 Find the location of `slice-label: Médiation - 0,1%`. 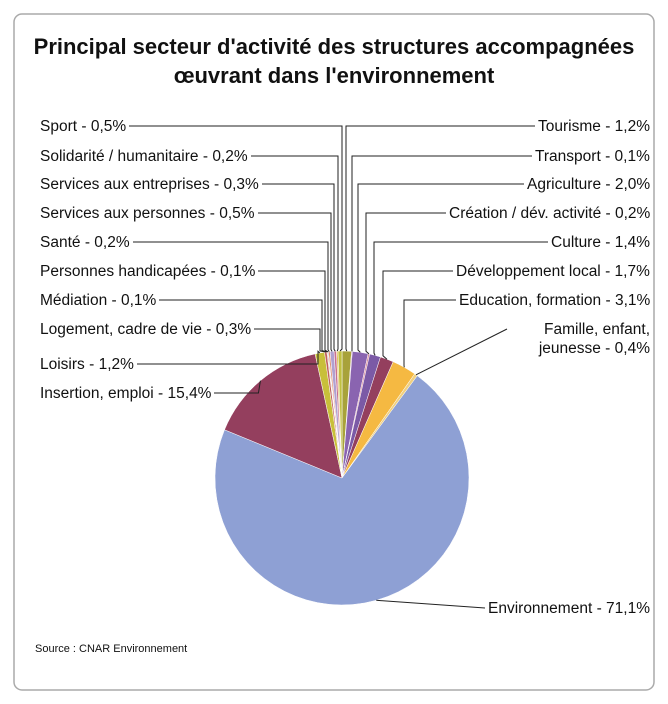

slice-label: Médiation - 0,1% is located at coordinates (98, 300).